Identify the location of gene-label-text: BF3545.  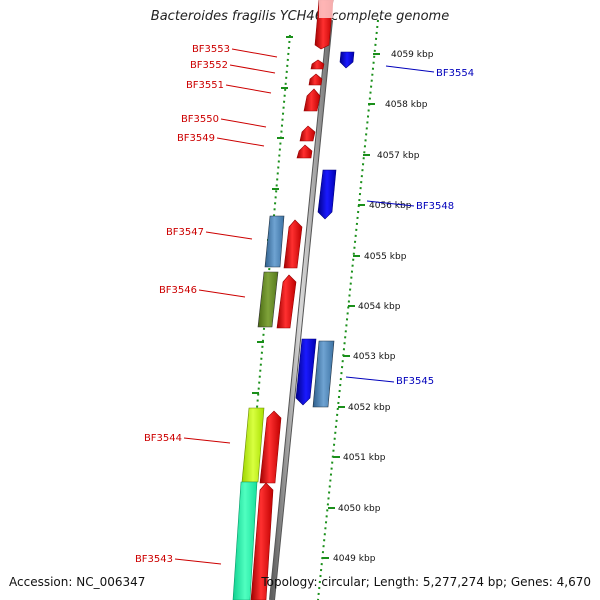
(415, 381).